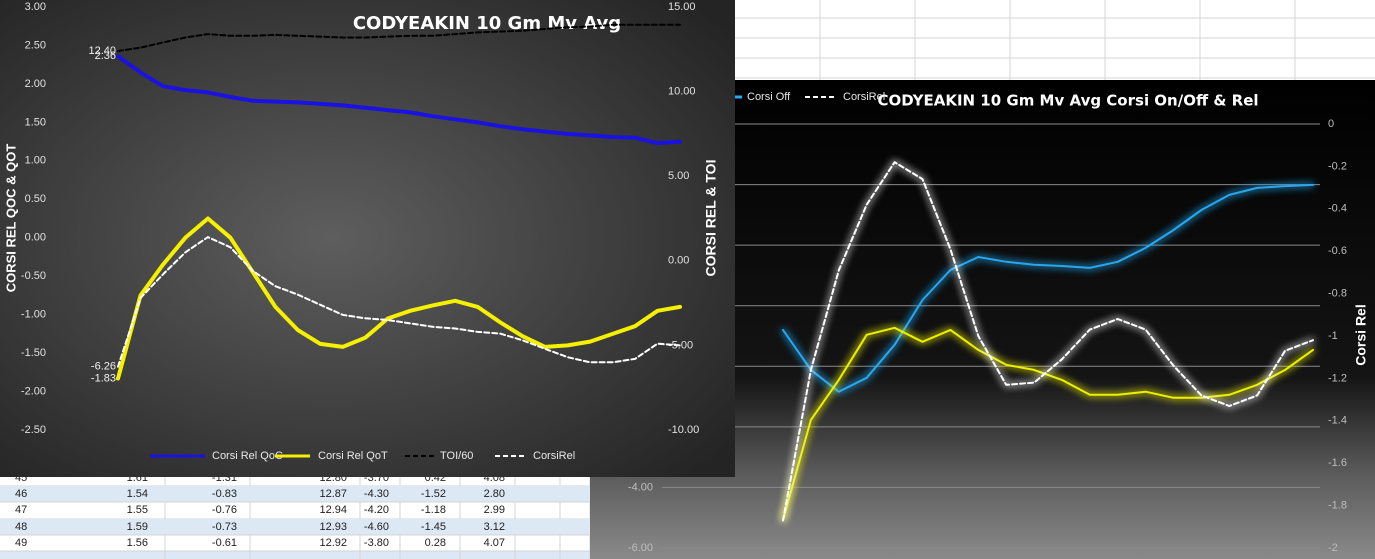 This screenshot has height=559, width=1375. I want to click on cell: 12.92, so click(333, 543).